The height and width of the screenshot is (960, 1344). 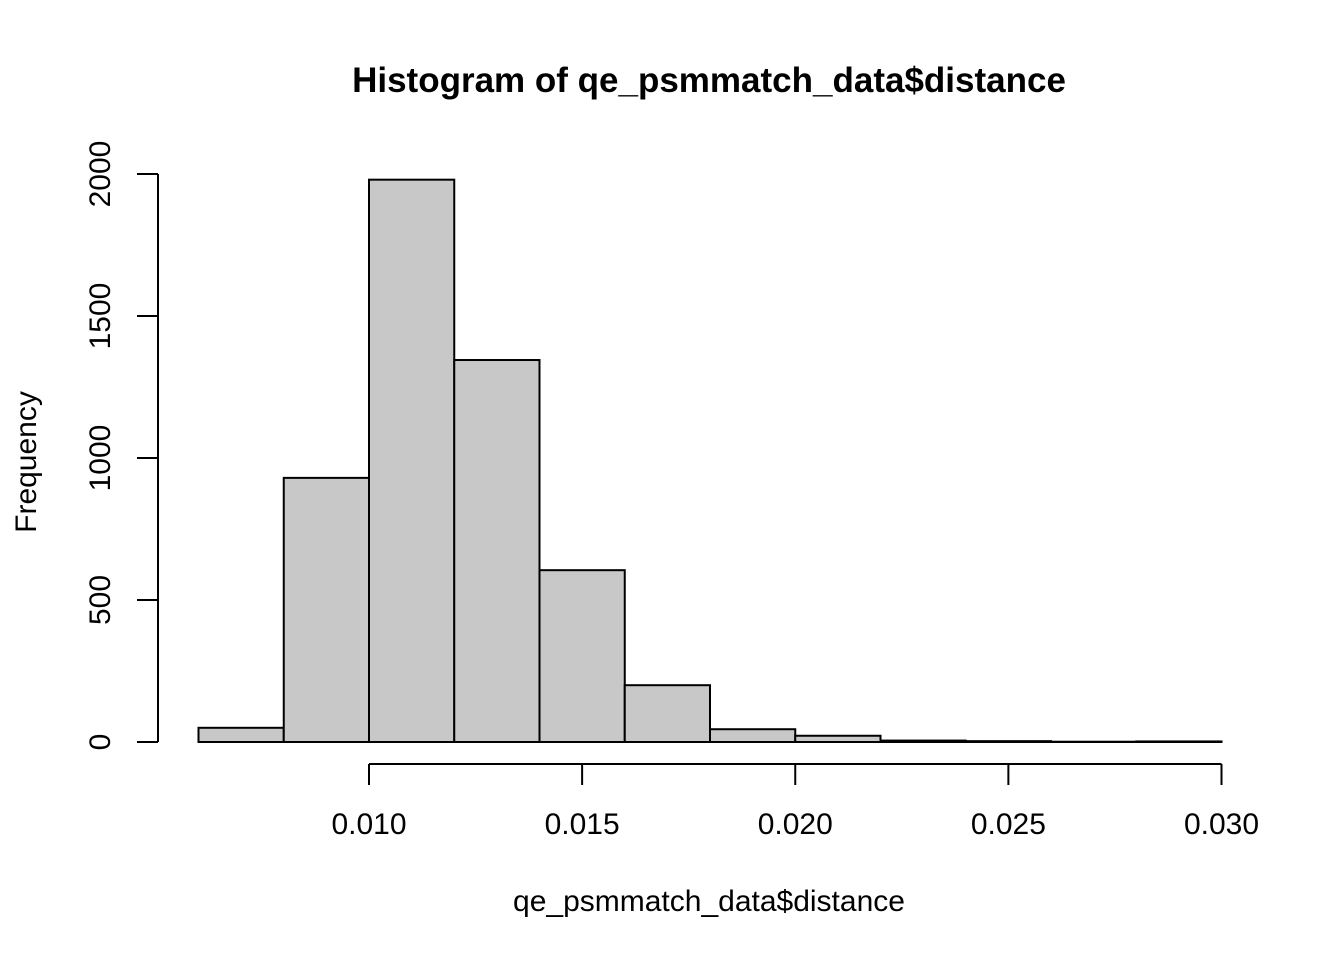 What do you see at coordinates (1221, 824) in the screenshot?
I see `x-tick-label-4: 0.030` at bounding box center [1221, 824].